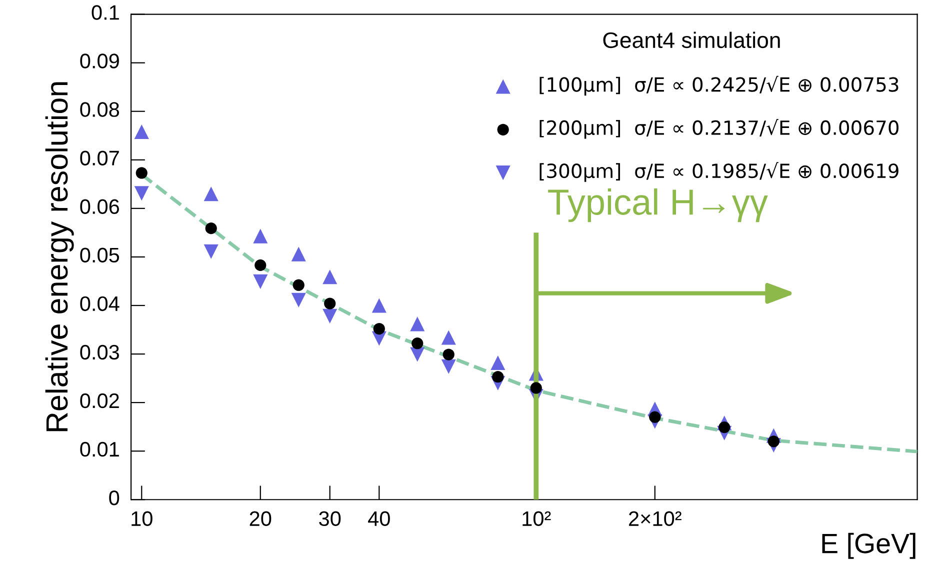  I want to click on legend-title: Geant4 simulation, so click(691, 40).